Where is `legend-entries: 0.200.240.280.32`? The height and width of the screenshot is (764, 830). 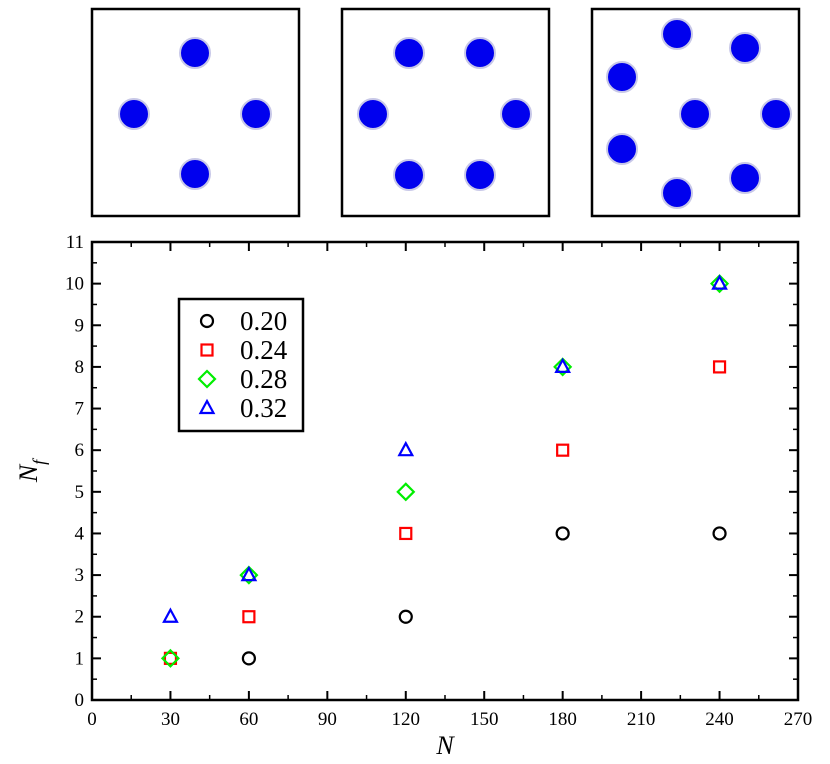 legend-entries: 0.200.240.280.32 is located at coordinates (242, 364).